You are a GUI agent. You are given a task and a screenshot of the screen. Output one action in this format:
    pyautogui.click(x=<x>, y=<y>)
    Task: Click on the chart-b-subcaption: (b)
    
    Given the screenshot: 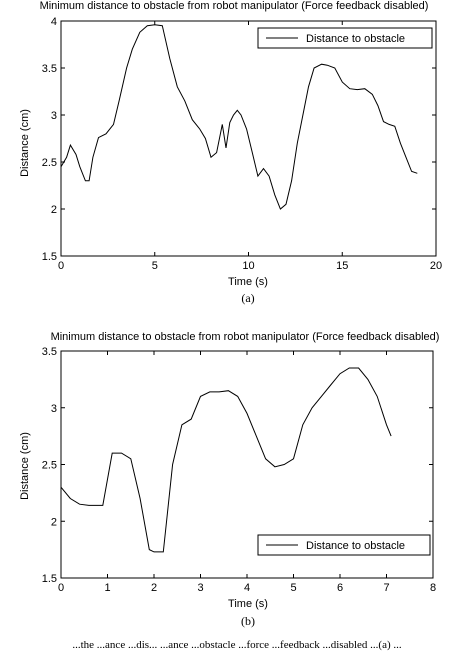 What is the action you would take?
    pyautogui.click(x=248, y=621)
    